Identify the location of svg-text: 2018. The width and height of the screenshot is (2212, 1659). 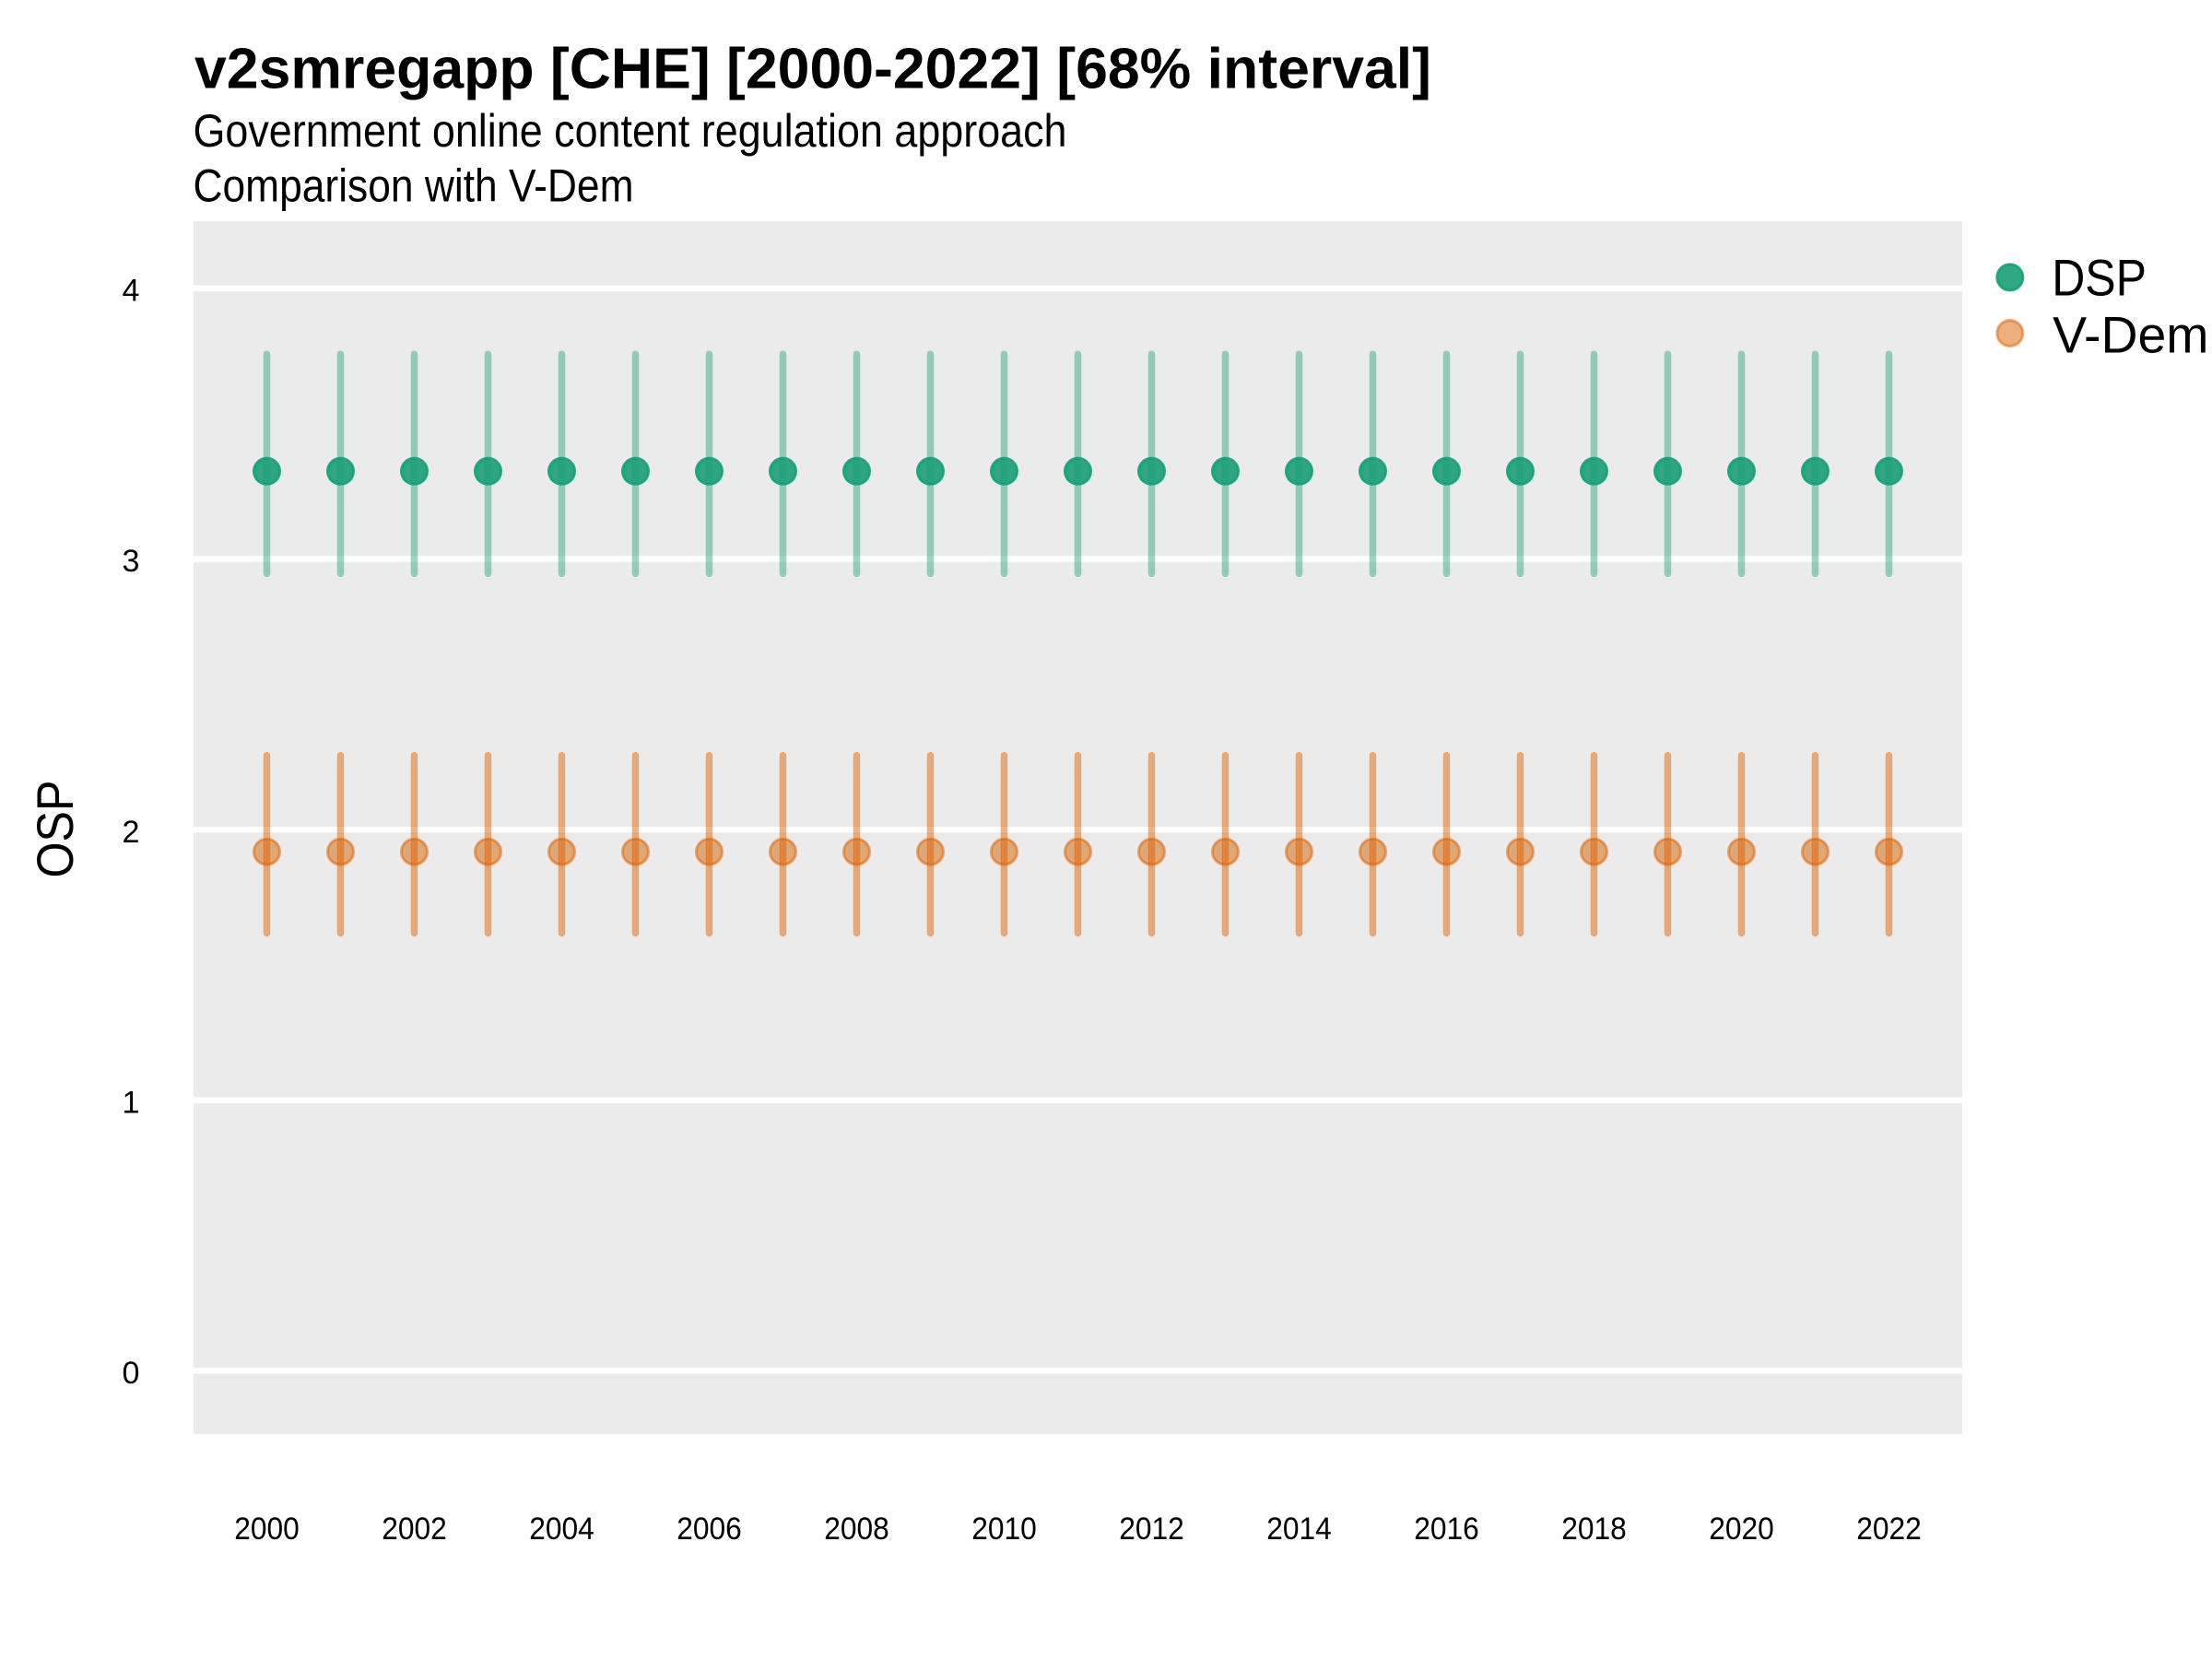
(1594, 1529).